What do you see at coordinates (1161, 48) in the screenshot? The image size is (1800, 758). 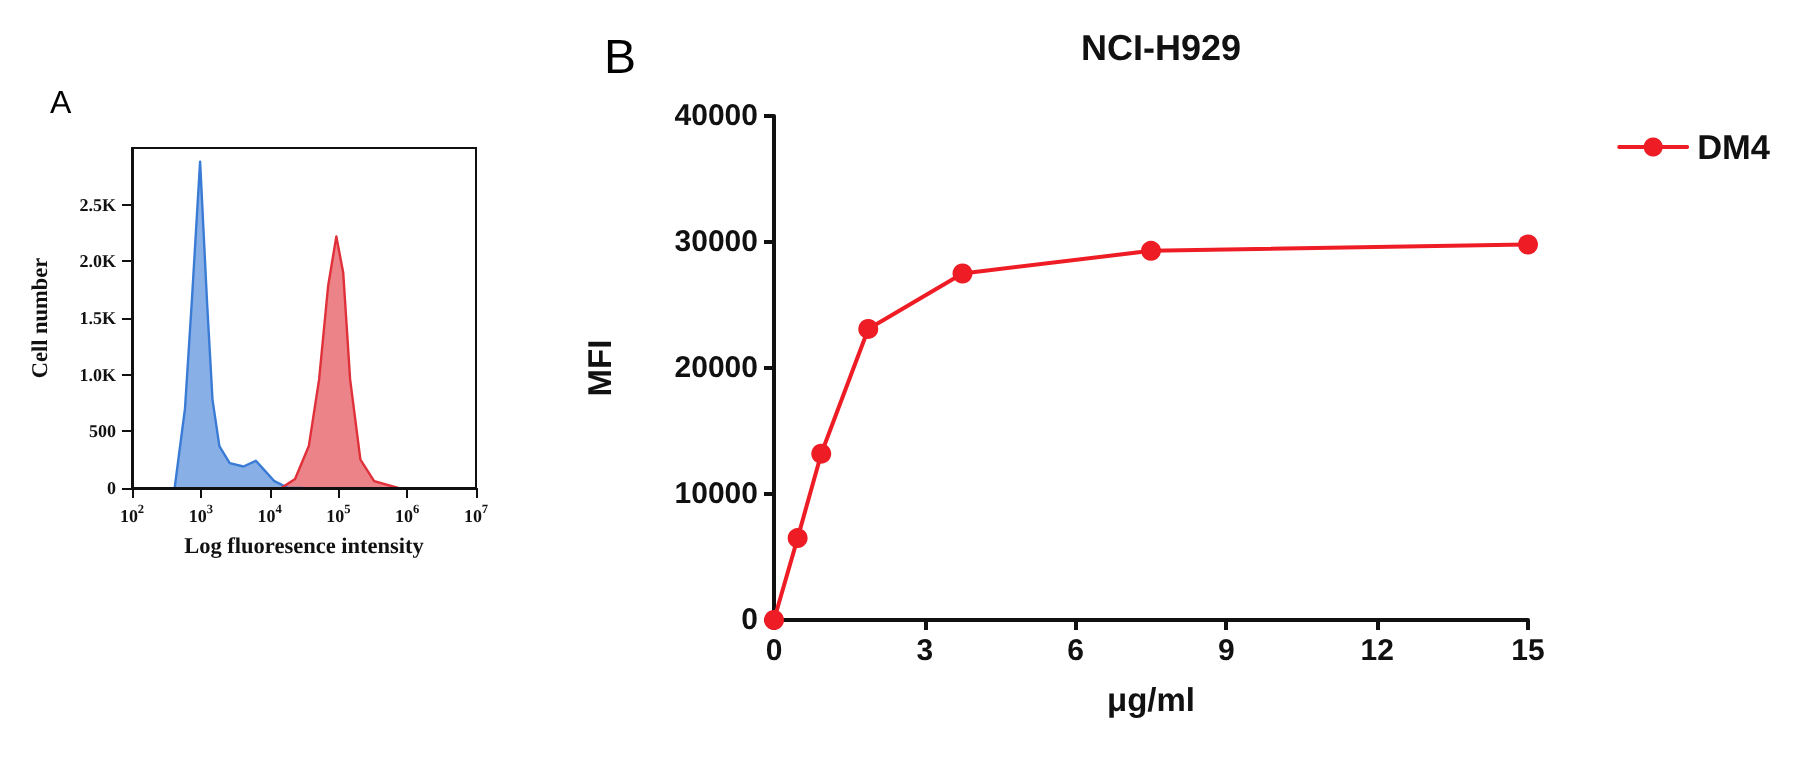 I see `chart-title: NCI-H929` at bounding box center [1161, 48].